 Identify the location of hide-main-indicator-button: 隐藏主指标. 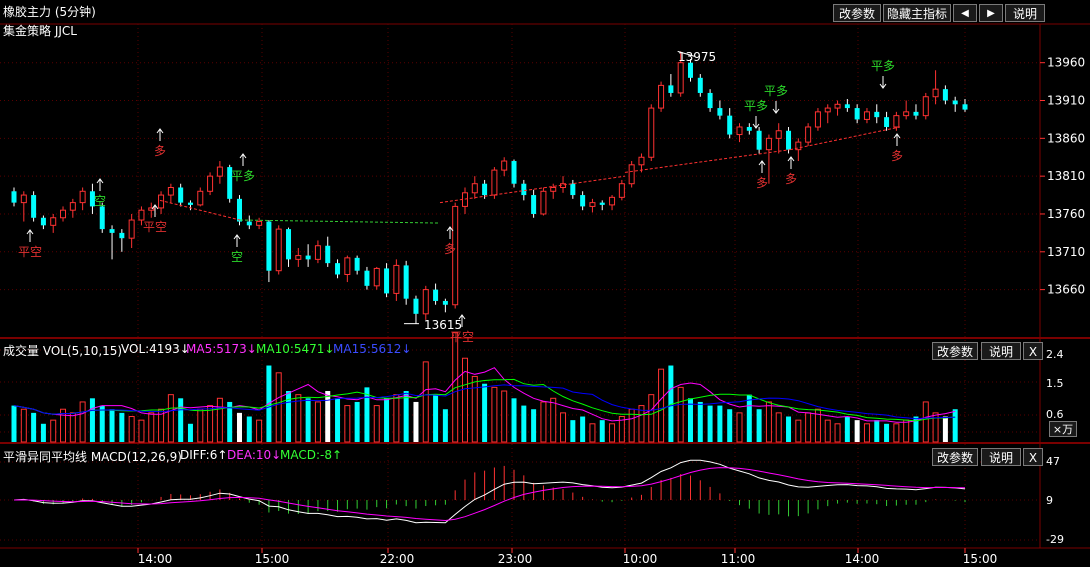
(917, 13).